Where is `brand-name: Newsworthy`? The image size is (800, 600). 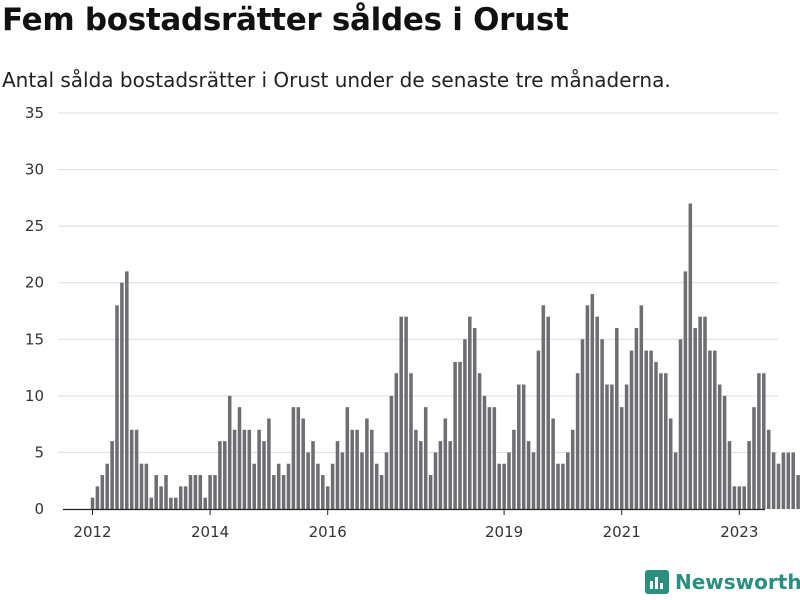 brand-name: Newsworthy is located at coordinates (737, 582).